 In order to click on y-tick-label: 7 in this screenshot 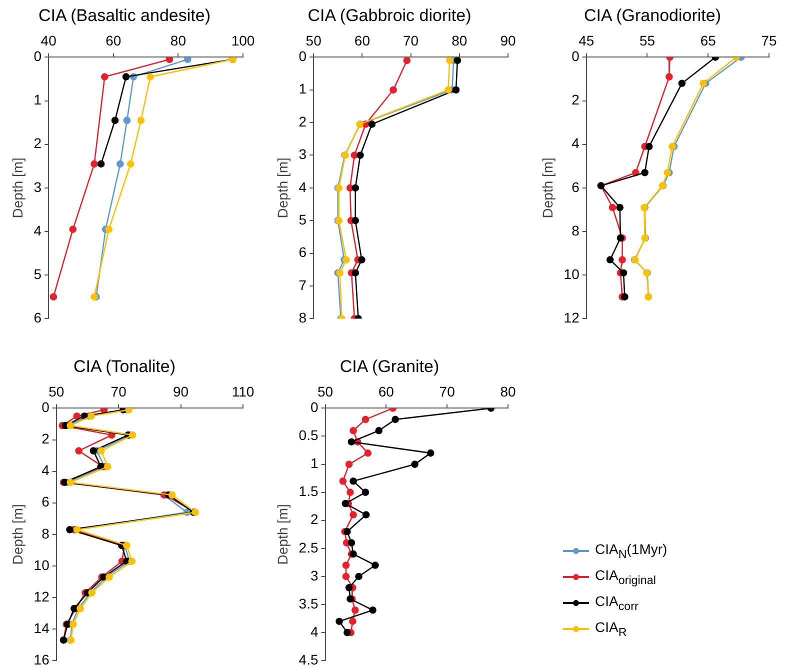, I will do `click(302, 284)`.